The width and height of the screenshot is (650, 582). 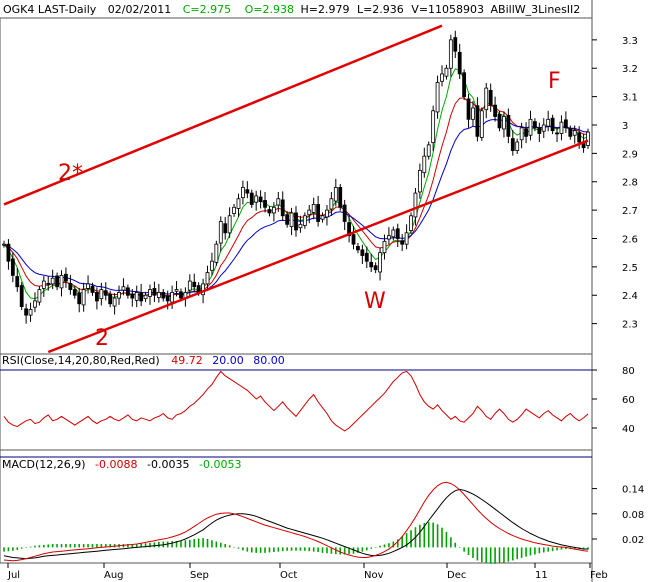 What do you see at coordinates (139, 9) in the screenshot?
I see `date-label: 02/02/2011` at bounding box center [139, 9].